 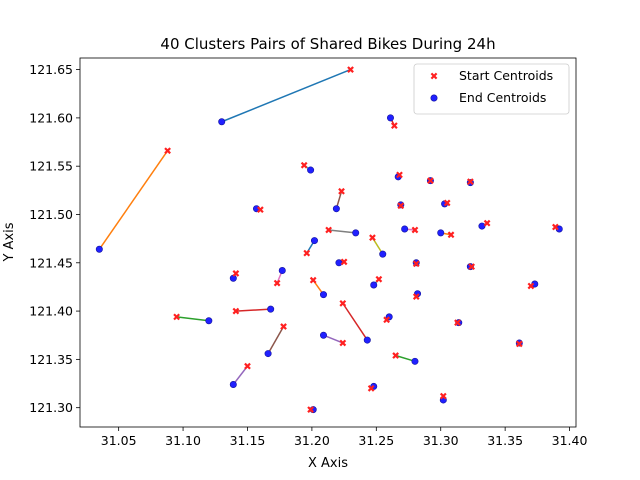 I want to click on x-tick-label: 31.35, so click(x=505, y=440).